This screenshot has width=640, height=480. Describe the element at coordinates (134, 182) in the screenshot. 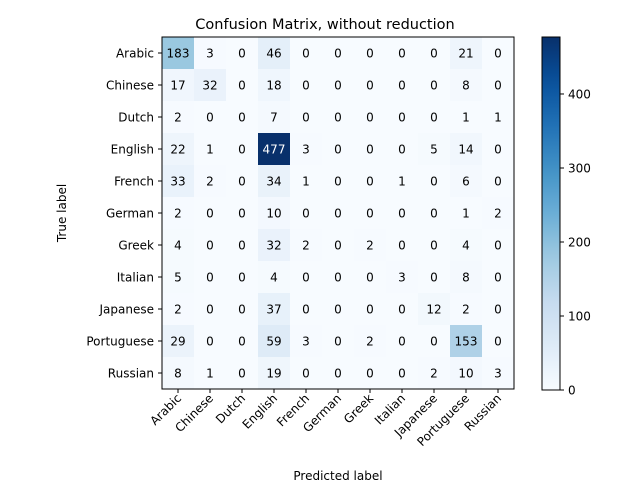

I see `y-tick-label: French` at that location.